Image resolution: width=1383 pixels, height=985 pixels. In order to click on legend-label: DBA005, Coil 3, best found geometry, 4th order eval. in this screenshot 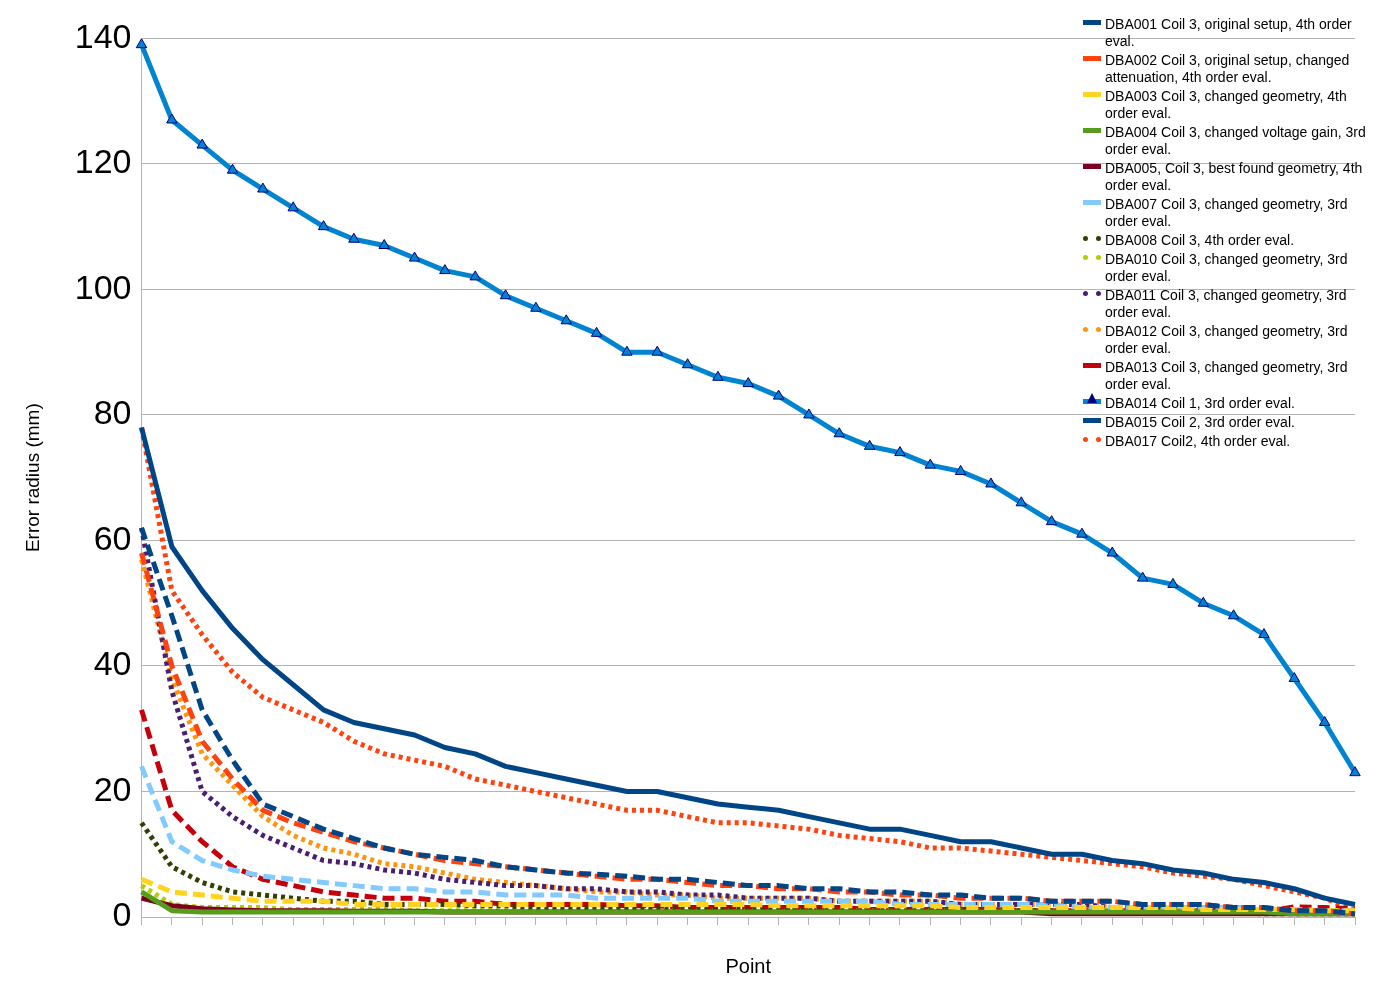, I will do `click(1234, 177)`.